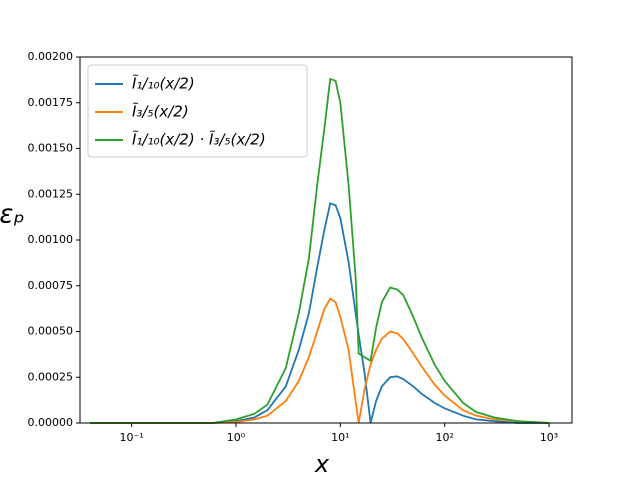 This screenshot has height=480, width=634. I want to click on legend-label: Ĩ₁/₁₀(x/2), so click(163, 83).